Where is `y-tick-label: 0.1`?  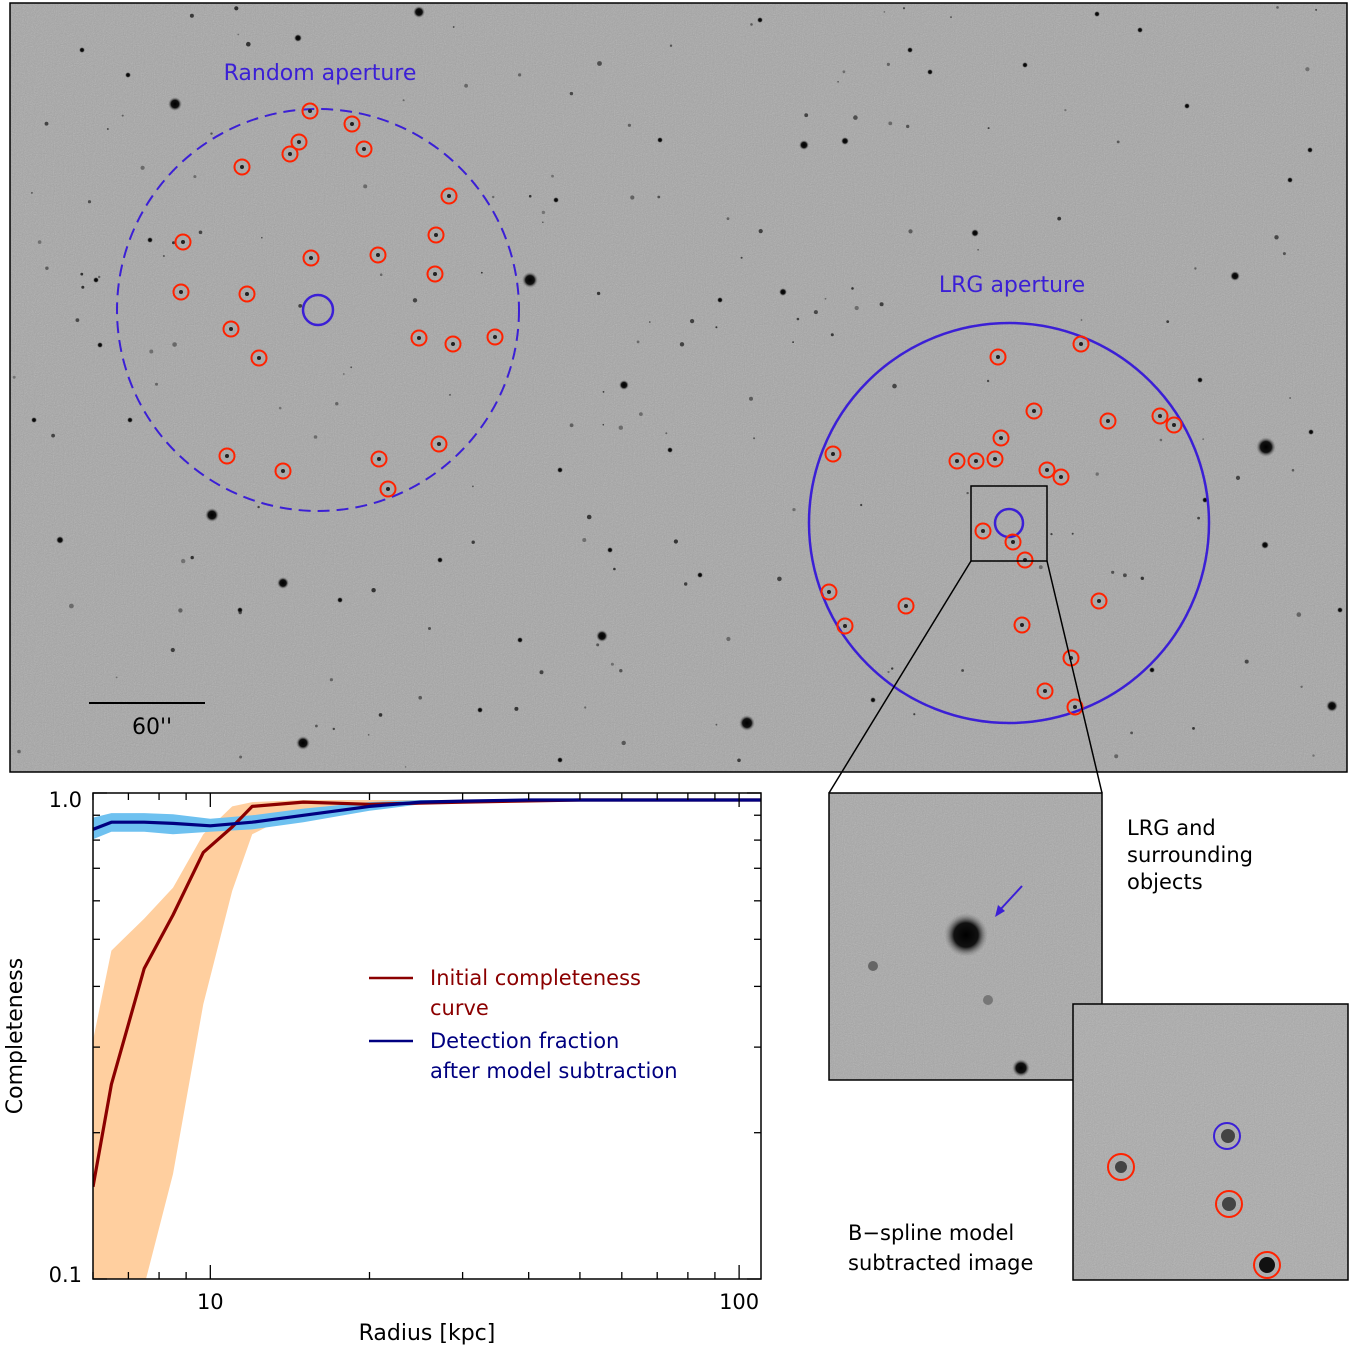 y-tick-label: 0.1 is located at coordinates (65, 1275).